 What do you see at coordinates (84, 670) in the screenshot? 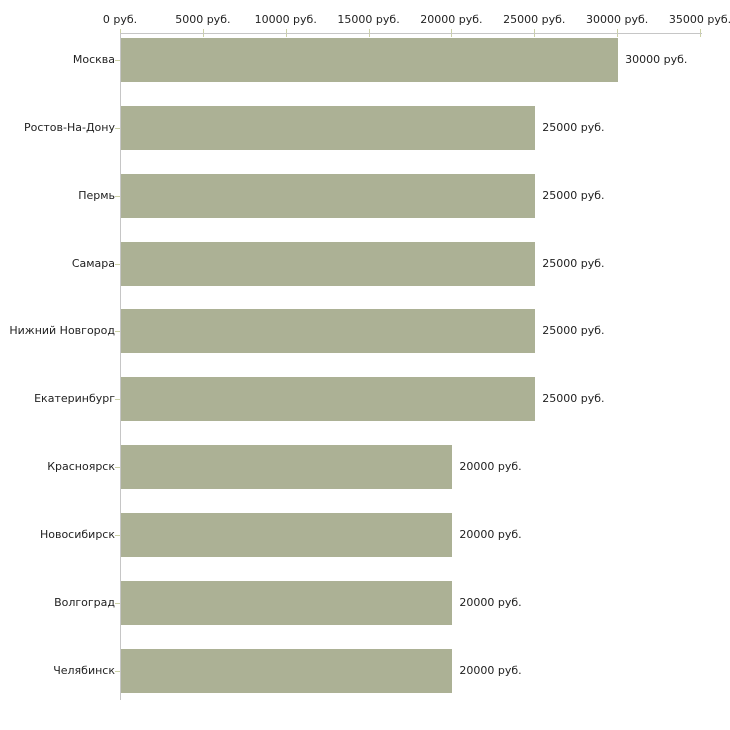
I see `category-label: Челябинск` at bounding box center [84, 670].